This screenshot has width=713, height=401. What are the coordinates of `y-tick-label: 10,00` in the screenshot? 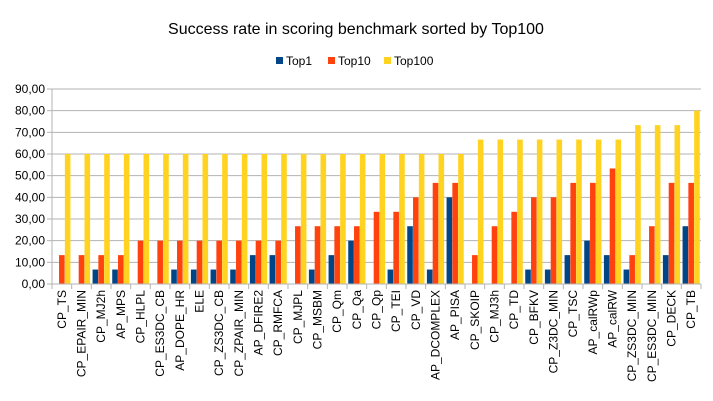 It's located at (30, 262).